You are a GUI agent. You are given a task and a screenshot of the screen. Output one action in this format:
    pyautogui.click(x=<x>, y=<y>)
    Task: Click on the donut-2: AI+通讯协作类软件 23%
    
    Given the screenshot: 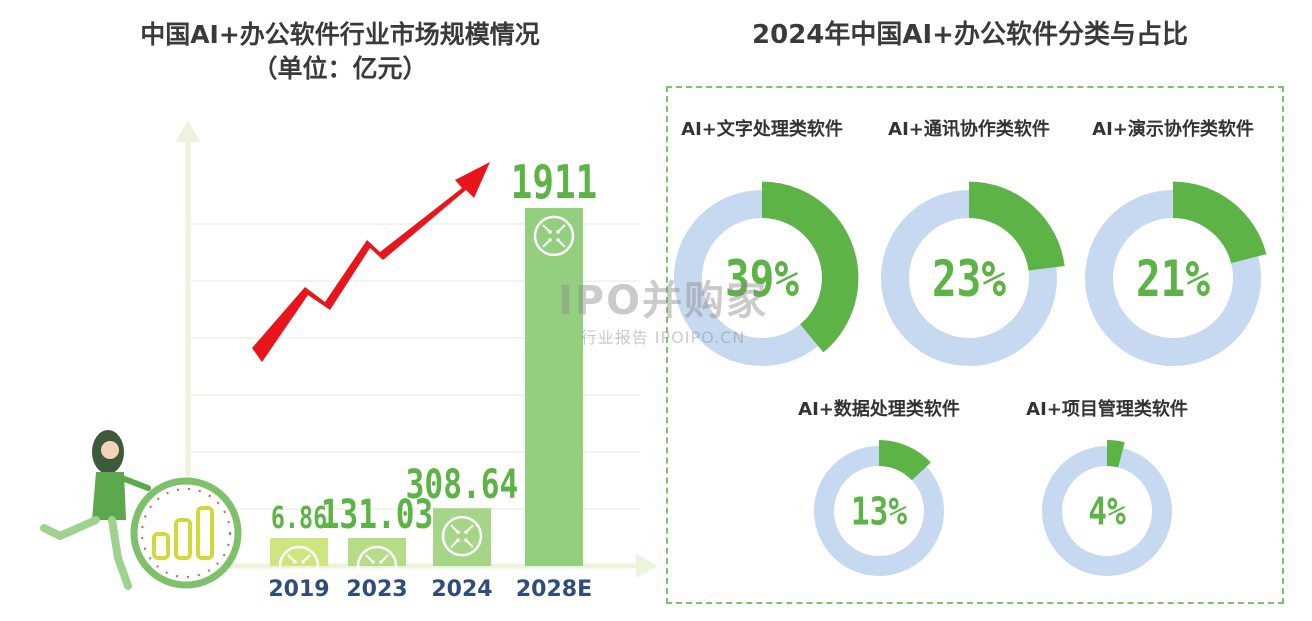 What is the action you would take?
    pyautogui.click(x=969, y=246)
    